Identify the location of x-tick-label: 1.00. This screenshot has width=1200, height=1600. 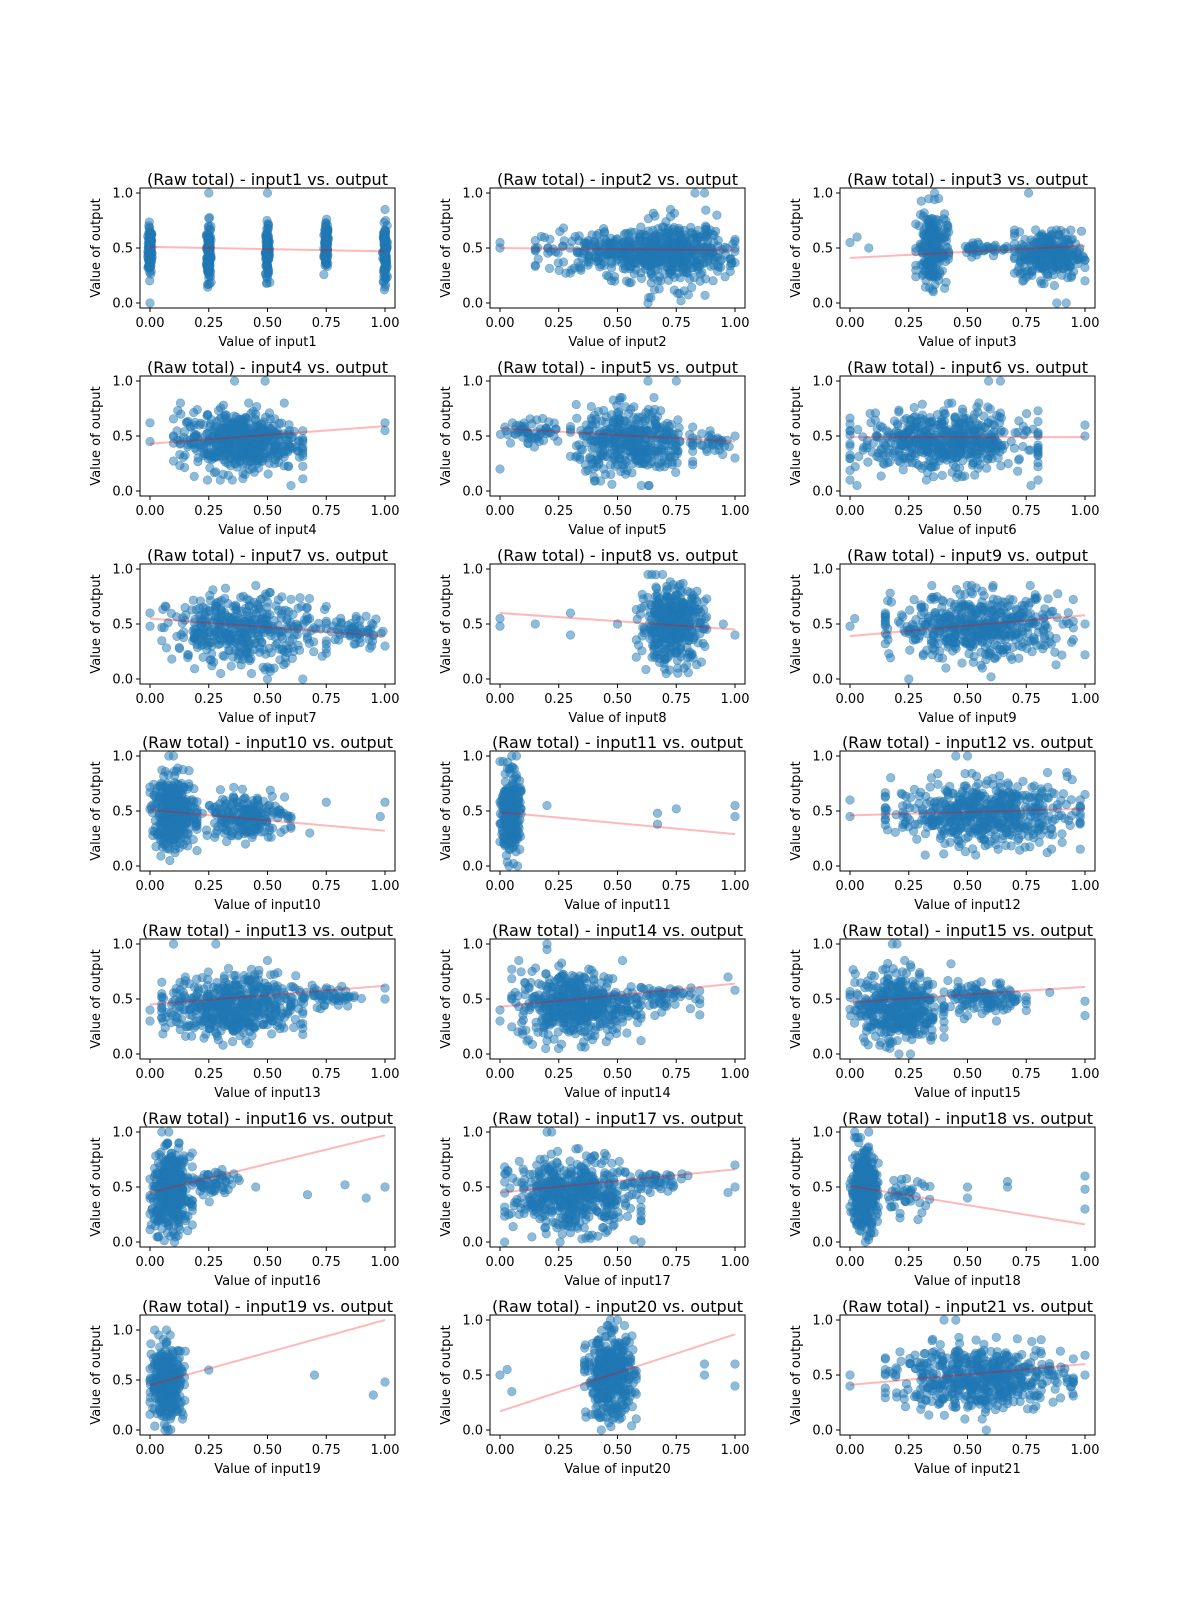
(385, 699).